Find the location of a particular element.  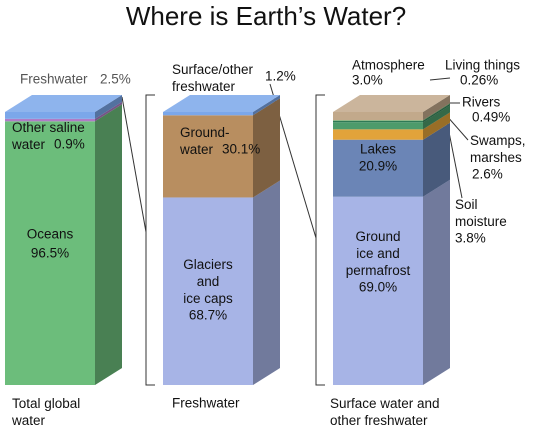

value-label: 0.49% is located at coordinates (491, 117).